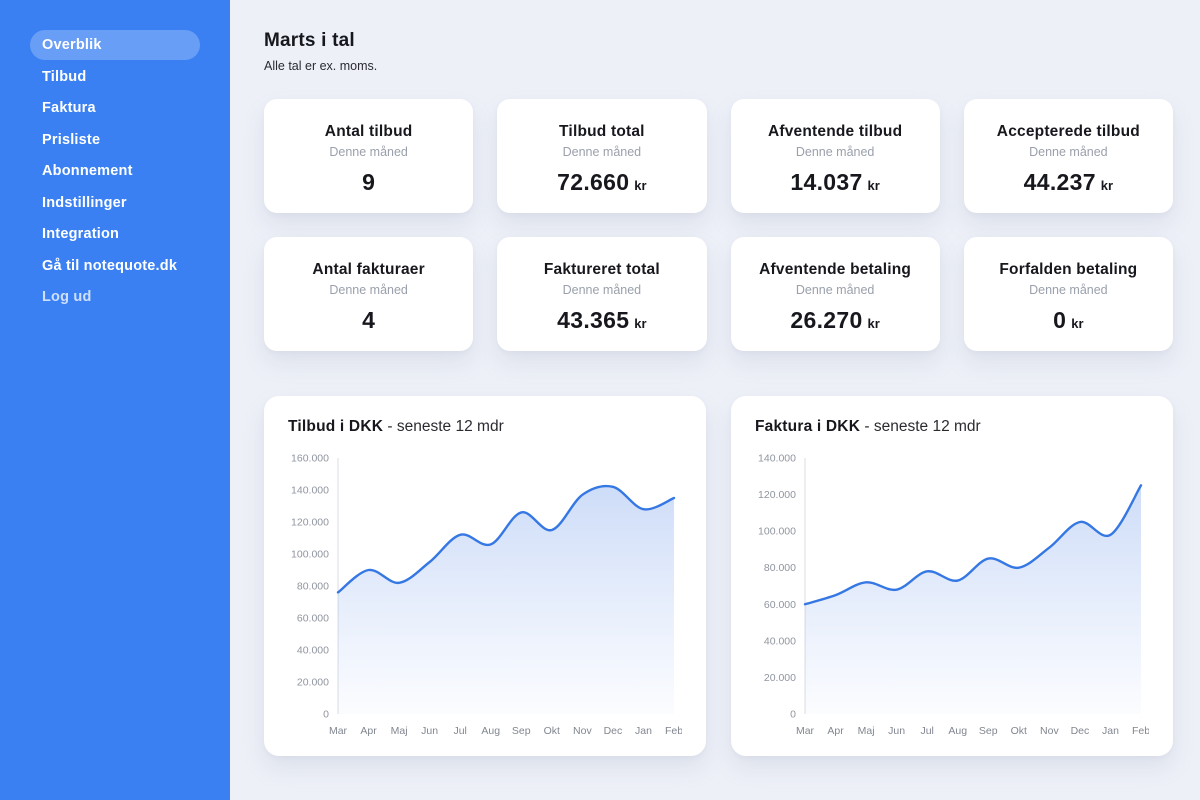 This screenshot has width=1200, height=800. What do you see at coordinates (602, 131) in the screenshot?
I see `stat-card-title: Tilbud total` at bounding box center [602, 131].